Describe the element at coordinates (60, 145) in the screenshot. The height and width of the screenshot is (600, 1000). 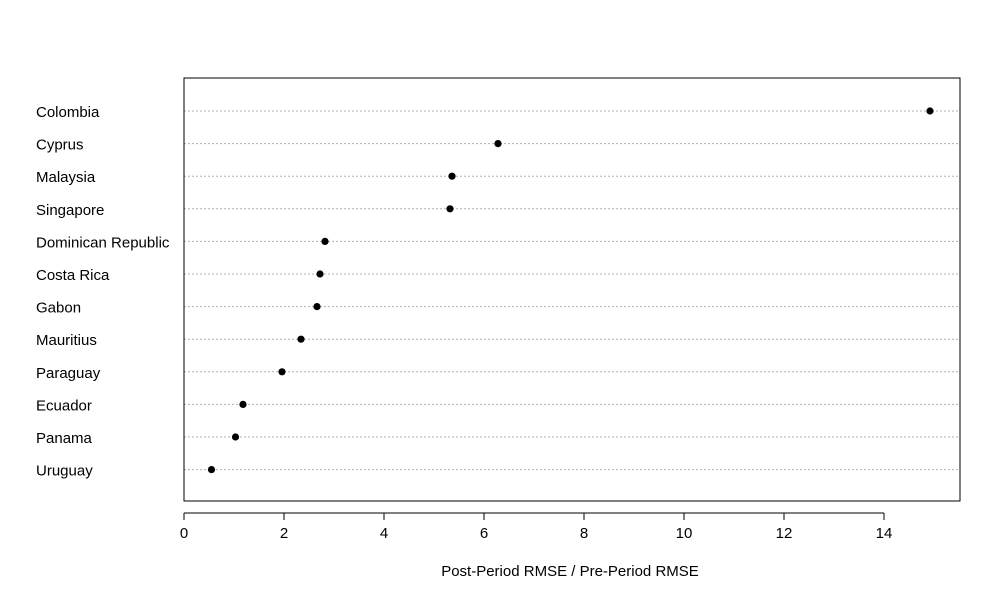
I see `category-label: Cyprus` at that location.